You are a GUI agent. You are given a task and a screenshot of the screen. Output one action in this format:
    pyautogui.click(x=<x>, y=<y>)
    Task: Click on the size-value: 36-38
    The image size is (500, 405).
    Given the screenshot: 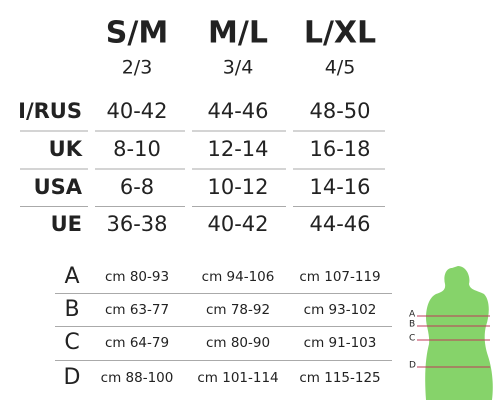 What is the action you would take?
    pyautogui.click(x=136, y=224)
    